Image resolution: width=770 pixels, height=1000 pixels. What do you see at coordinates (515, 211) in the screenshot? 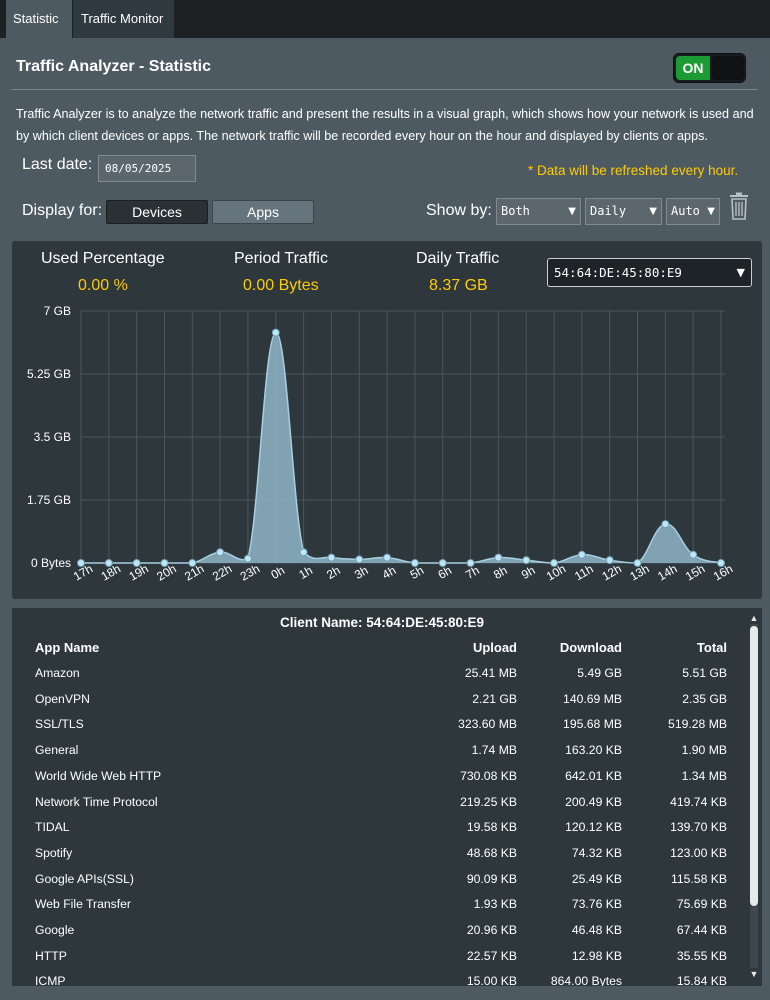
I see `show-by-value: Both` at bounding box center [515, 211].